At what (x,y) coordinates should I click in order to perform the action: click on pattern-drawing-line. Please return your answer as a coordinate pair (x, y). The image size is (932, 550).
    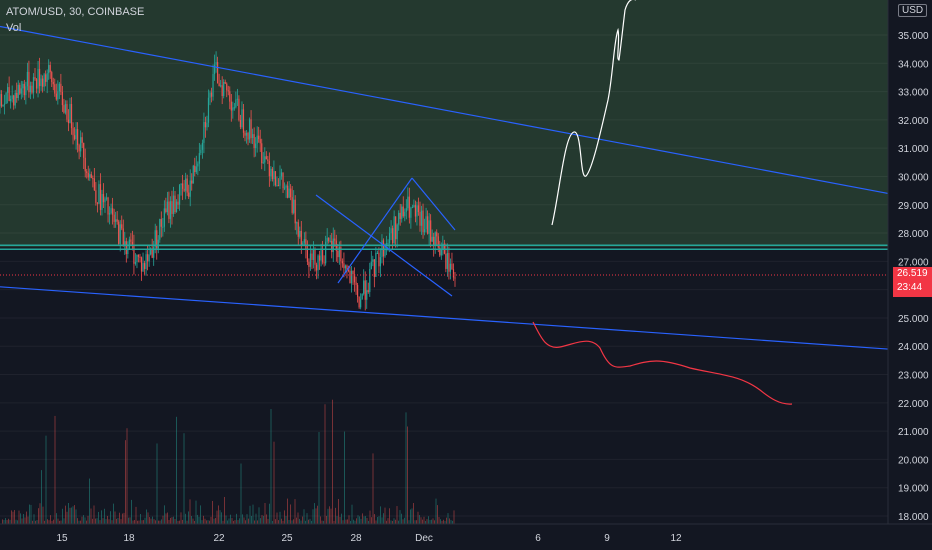
    Looking at the image, I should click on (433, 204).